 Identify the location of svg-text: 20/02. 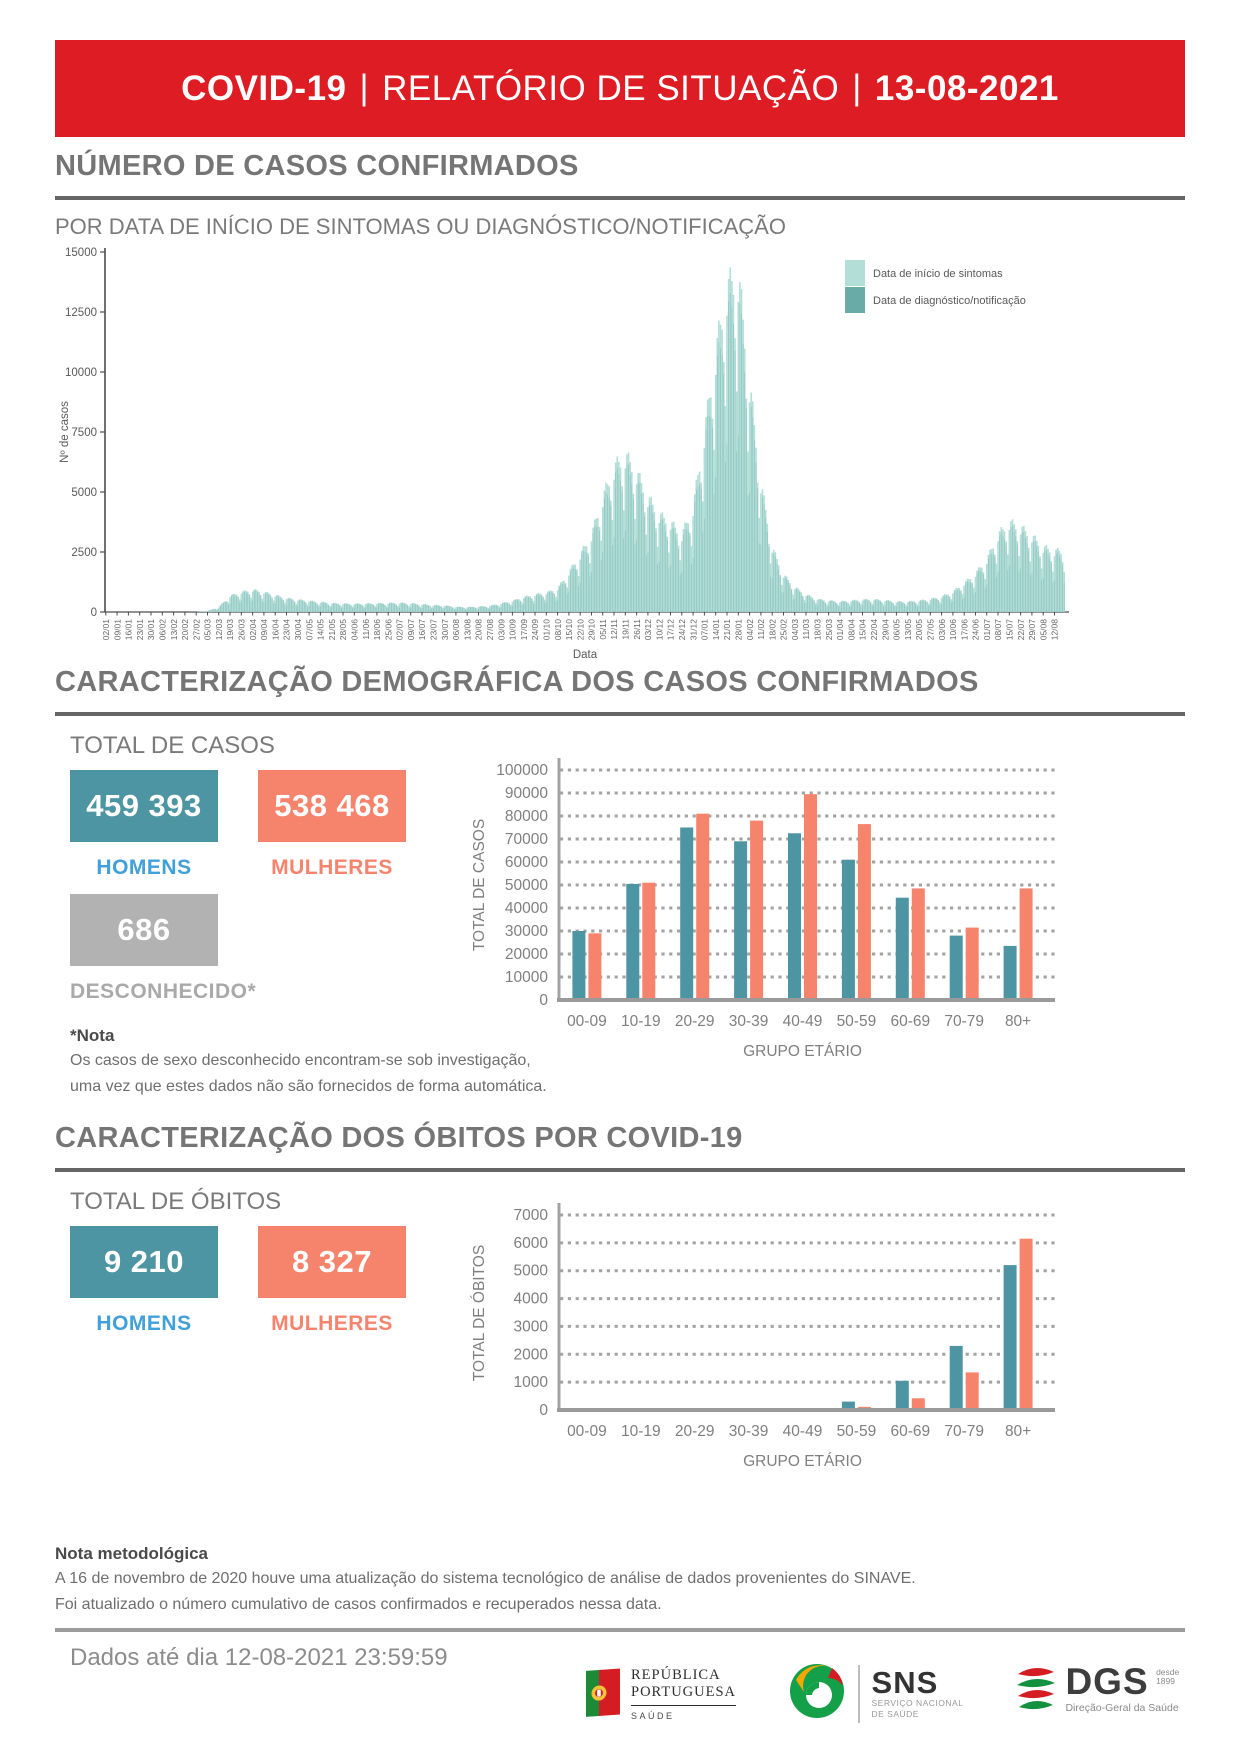
(185, 630).